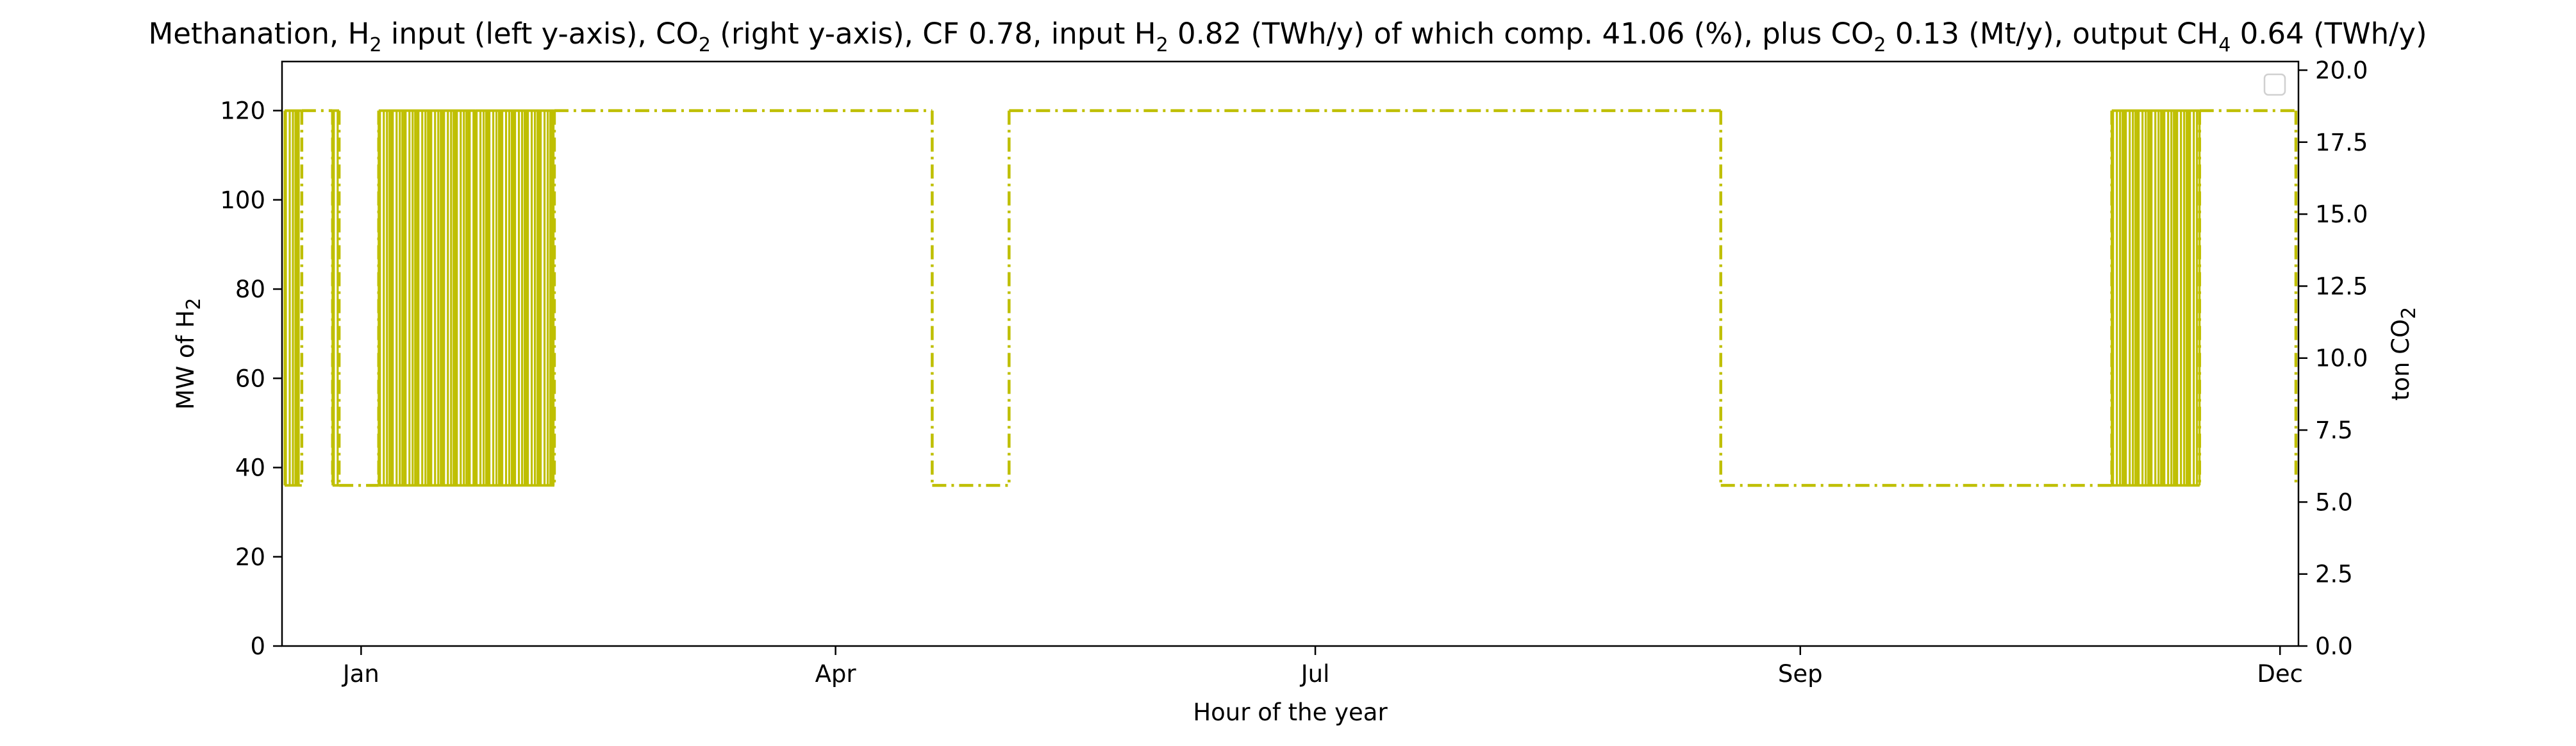 The height and width of the screenshot is (746, 2576). What do you see at coordinates (250, 290) in the screenshot?
I see `left-tick-label: 80` at bounding box center [250, 290].